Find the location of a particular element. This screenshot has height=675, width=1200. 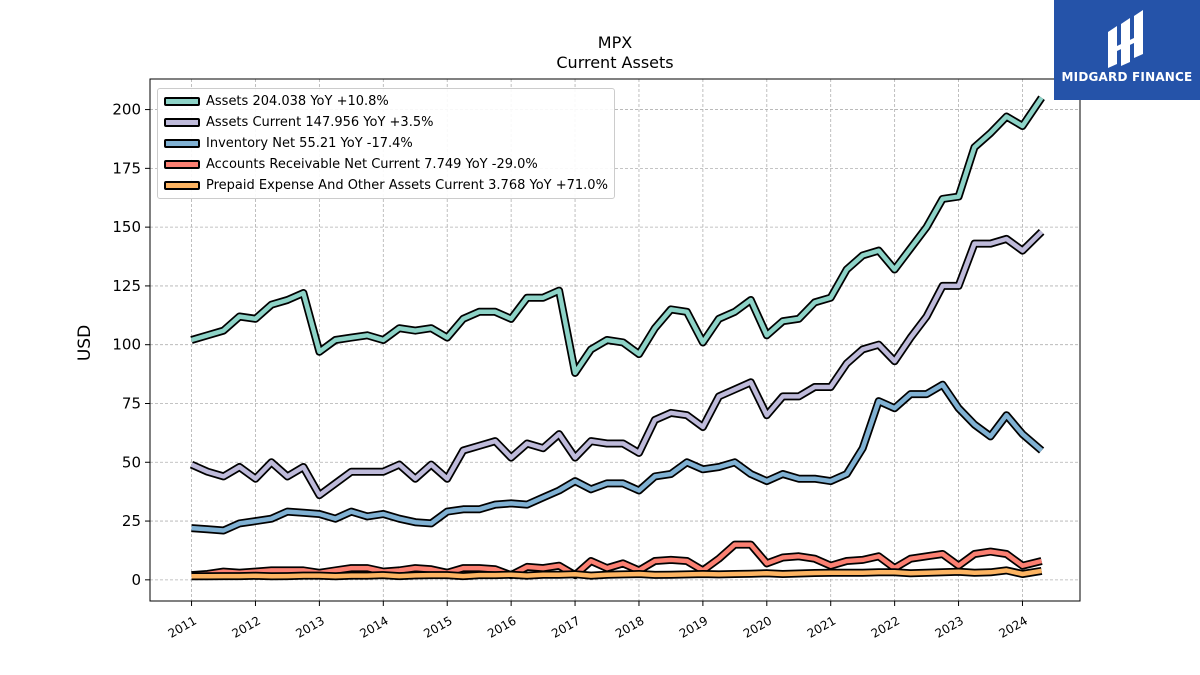

x-tick-label: 2019 is located at coordinates (693, 626).